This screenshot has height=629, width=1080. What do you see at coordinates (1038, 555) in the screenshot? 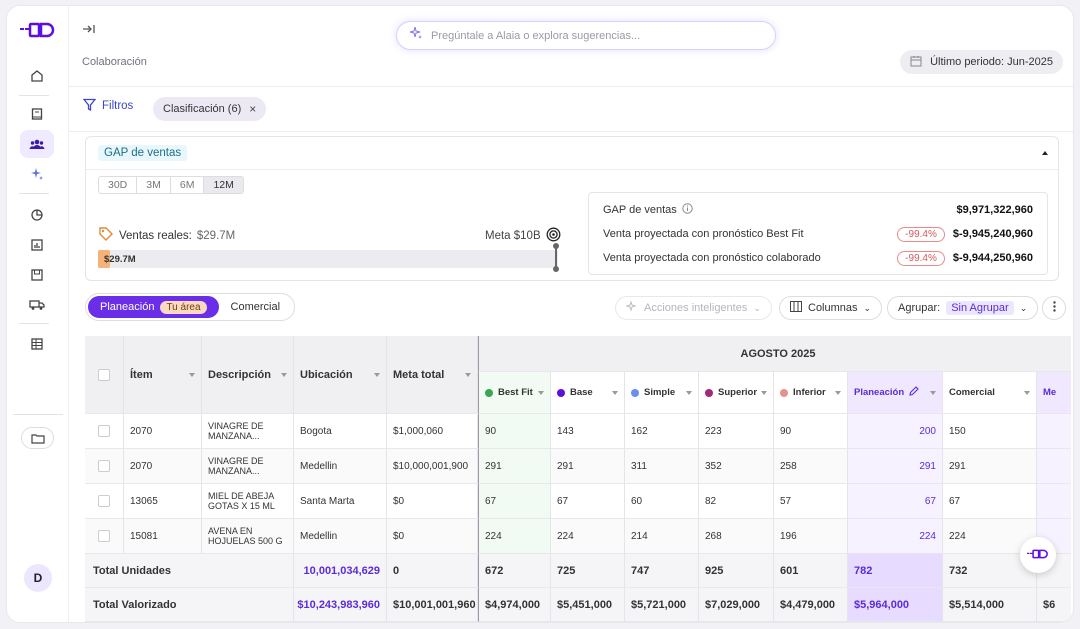
I see `assistant-fab` at bounding box center [1038, 555].